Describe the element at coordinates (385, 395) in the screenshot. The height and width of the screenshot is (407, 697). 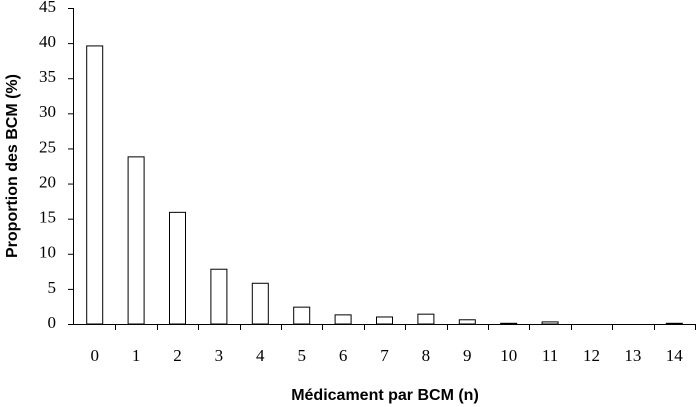
I see `x-axis-title: Médicament par BCM (n)` at that location.